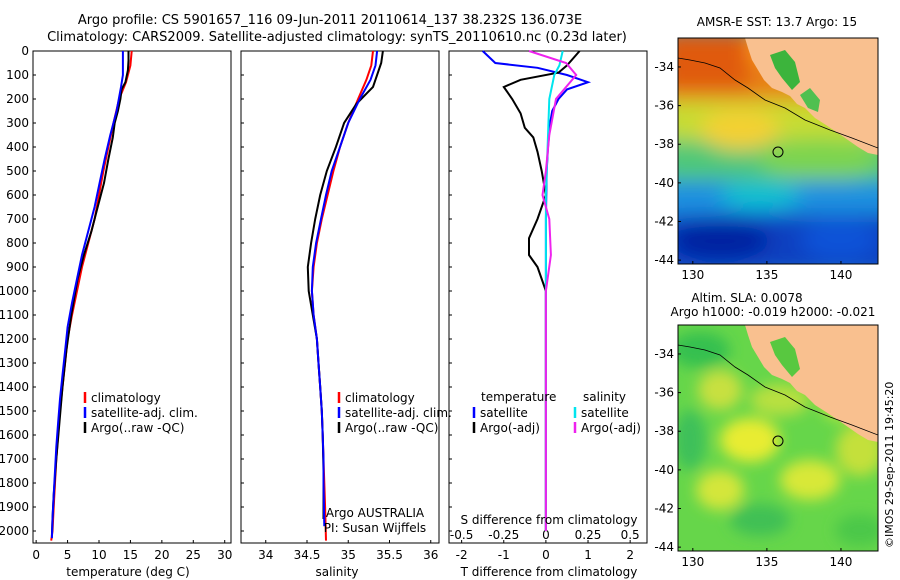 The width and height of the screenshot is (900, 580). I want to click on depth-tick-label: 1700, so click(14, 459).